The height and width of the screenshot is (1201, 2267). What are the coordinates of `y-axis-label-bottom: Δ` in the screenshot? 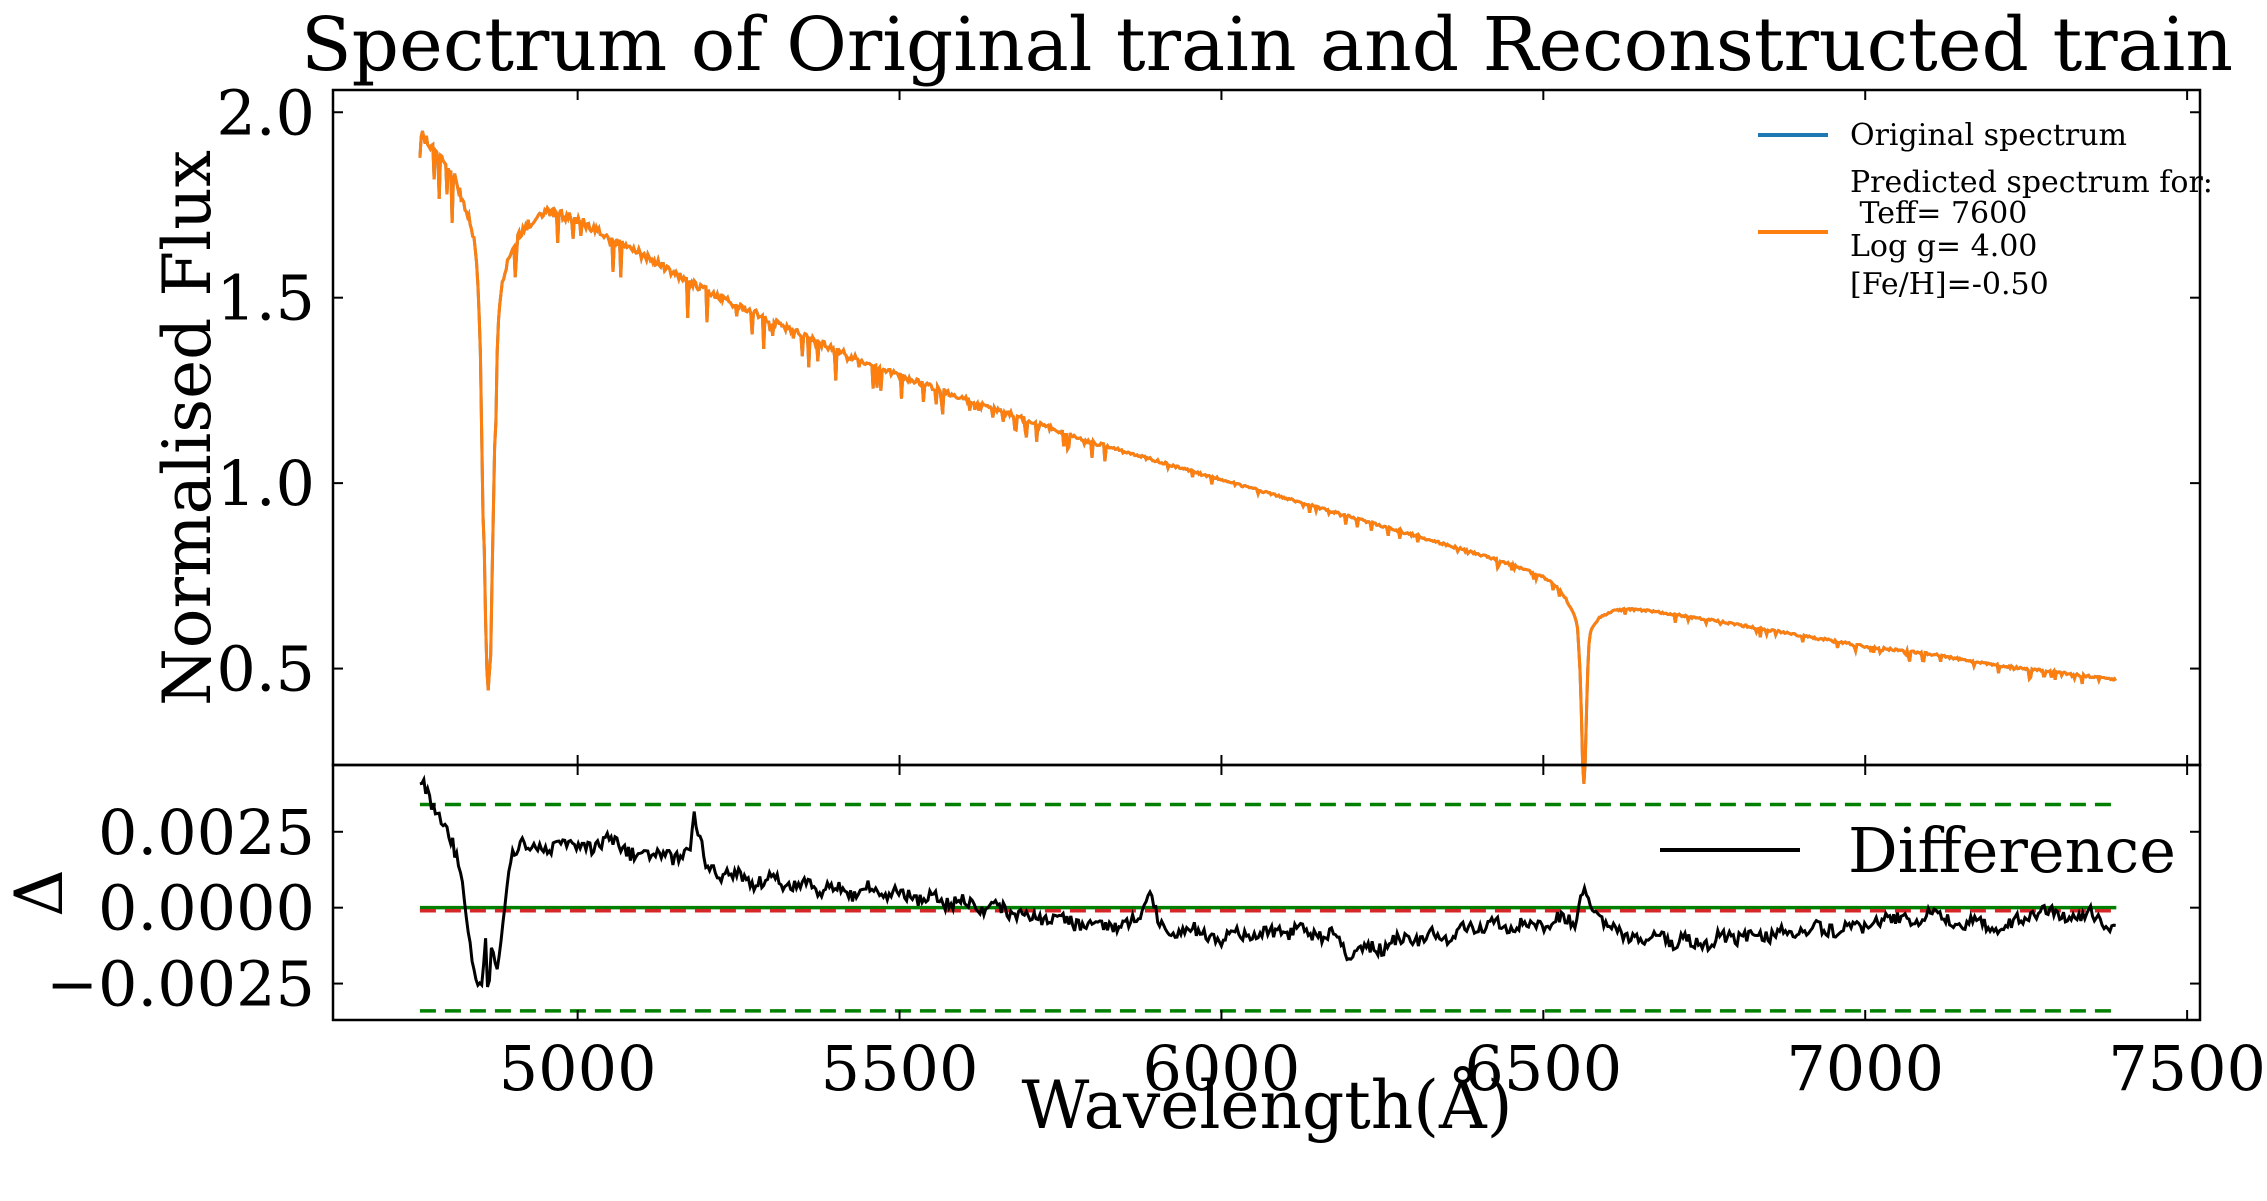 It's located at (39, 893).